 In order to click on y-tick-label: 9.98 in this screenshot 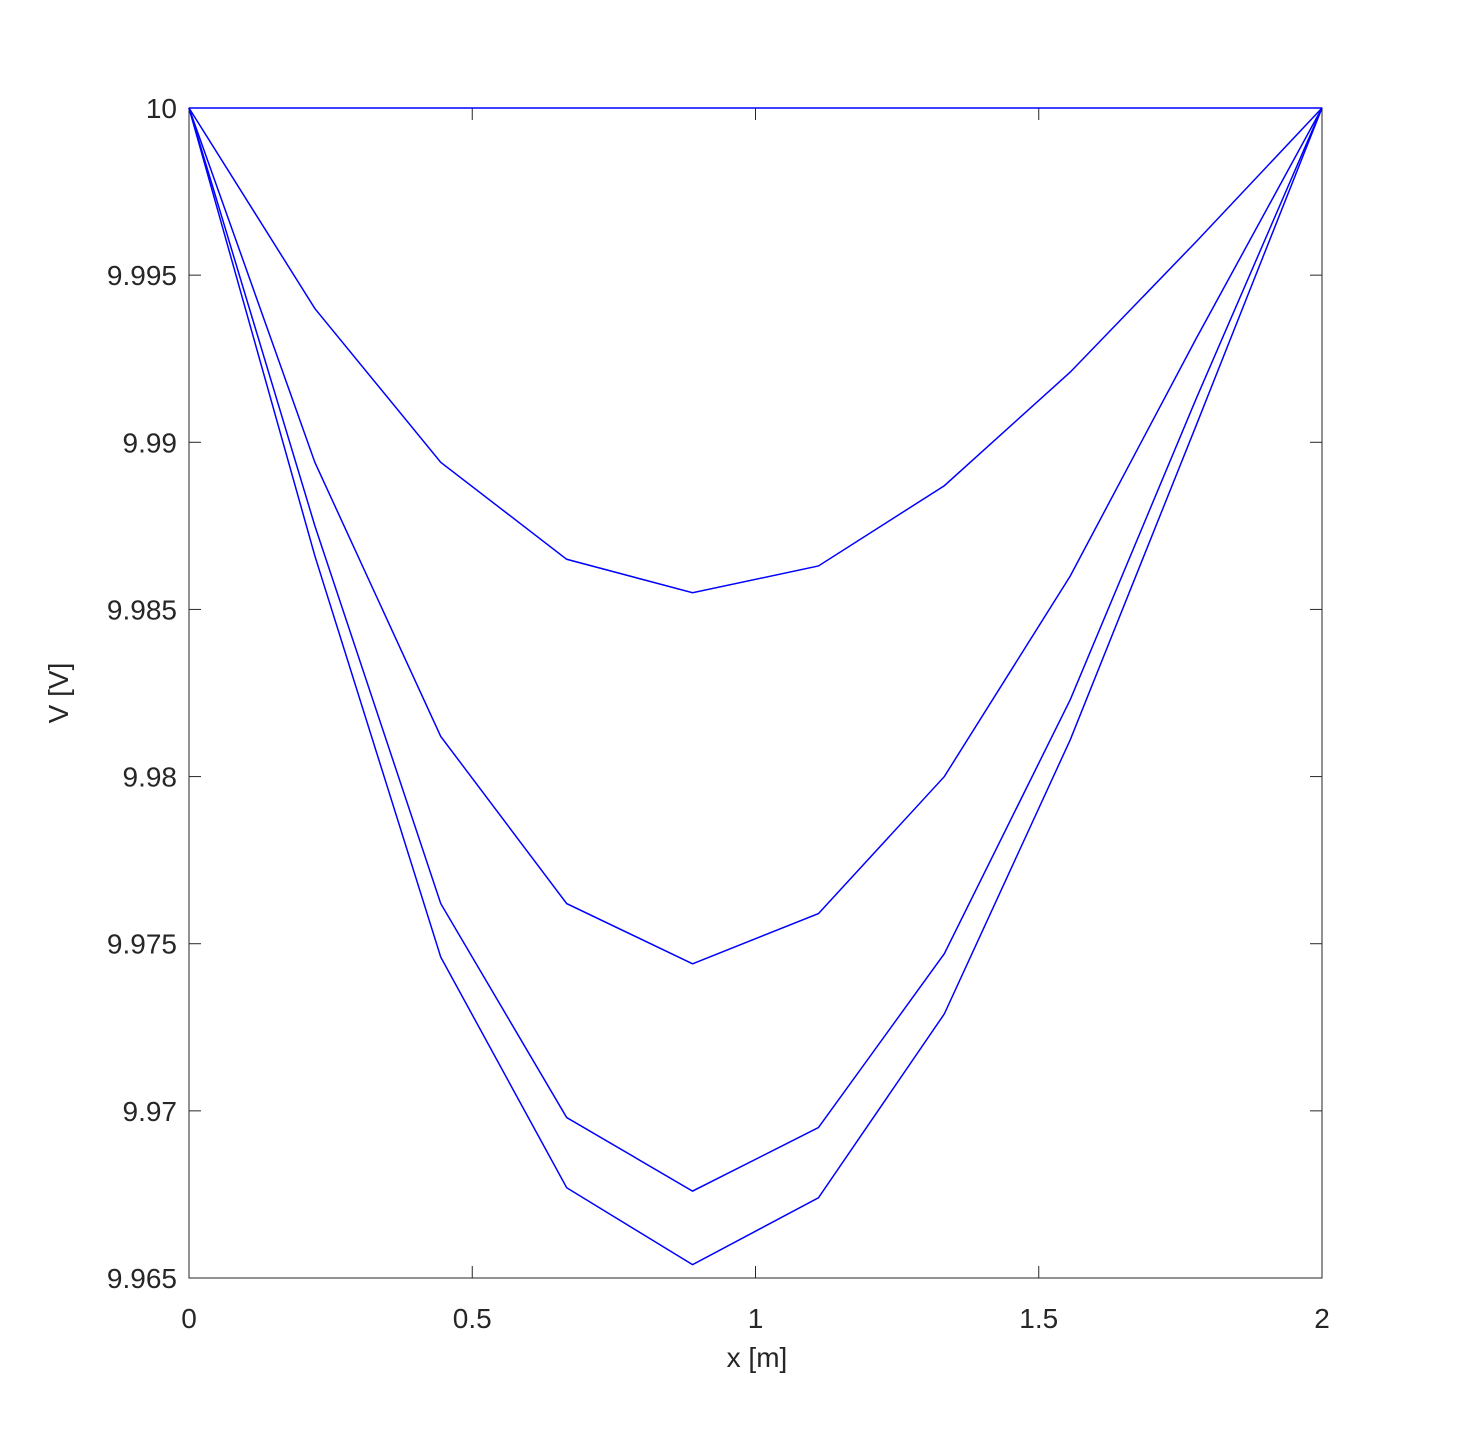, I will do `click(150, 777)`.